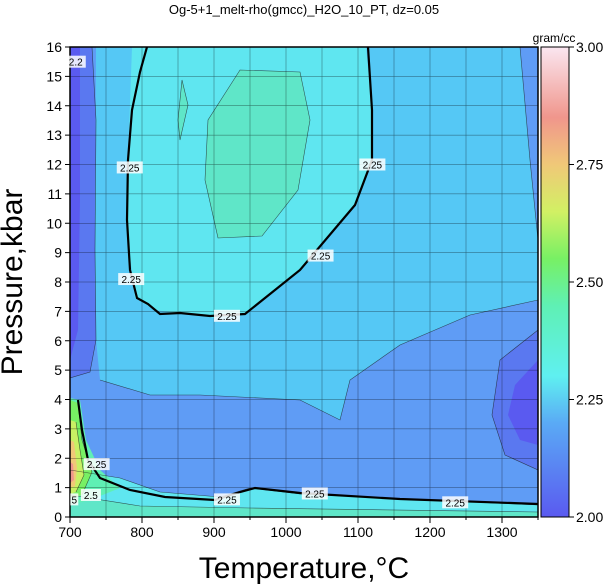  Describe the element at coordinates (589, 165) in the screenshot. I see `colorbar-tick-label: 2.75` at that location.